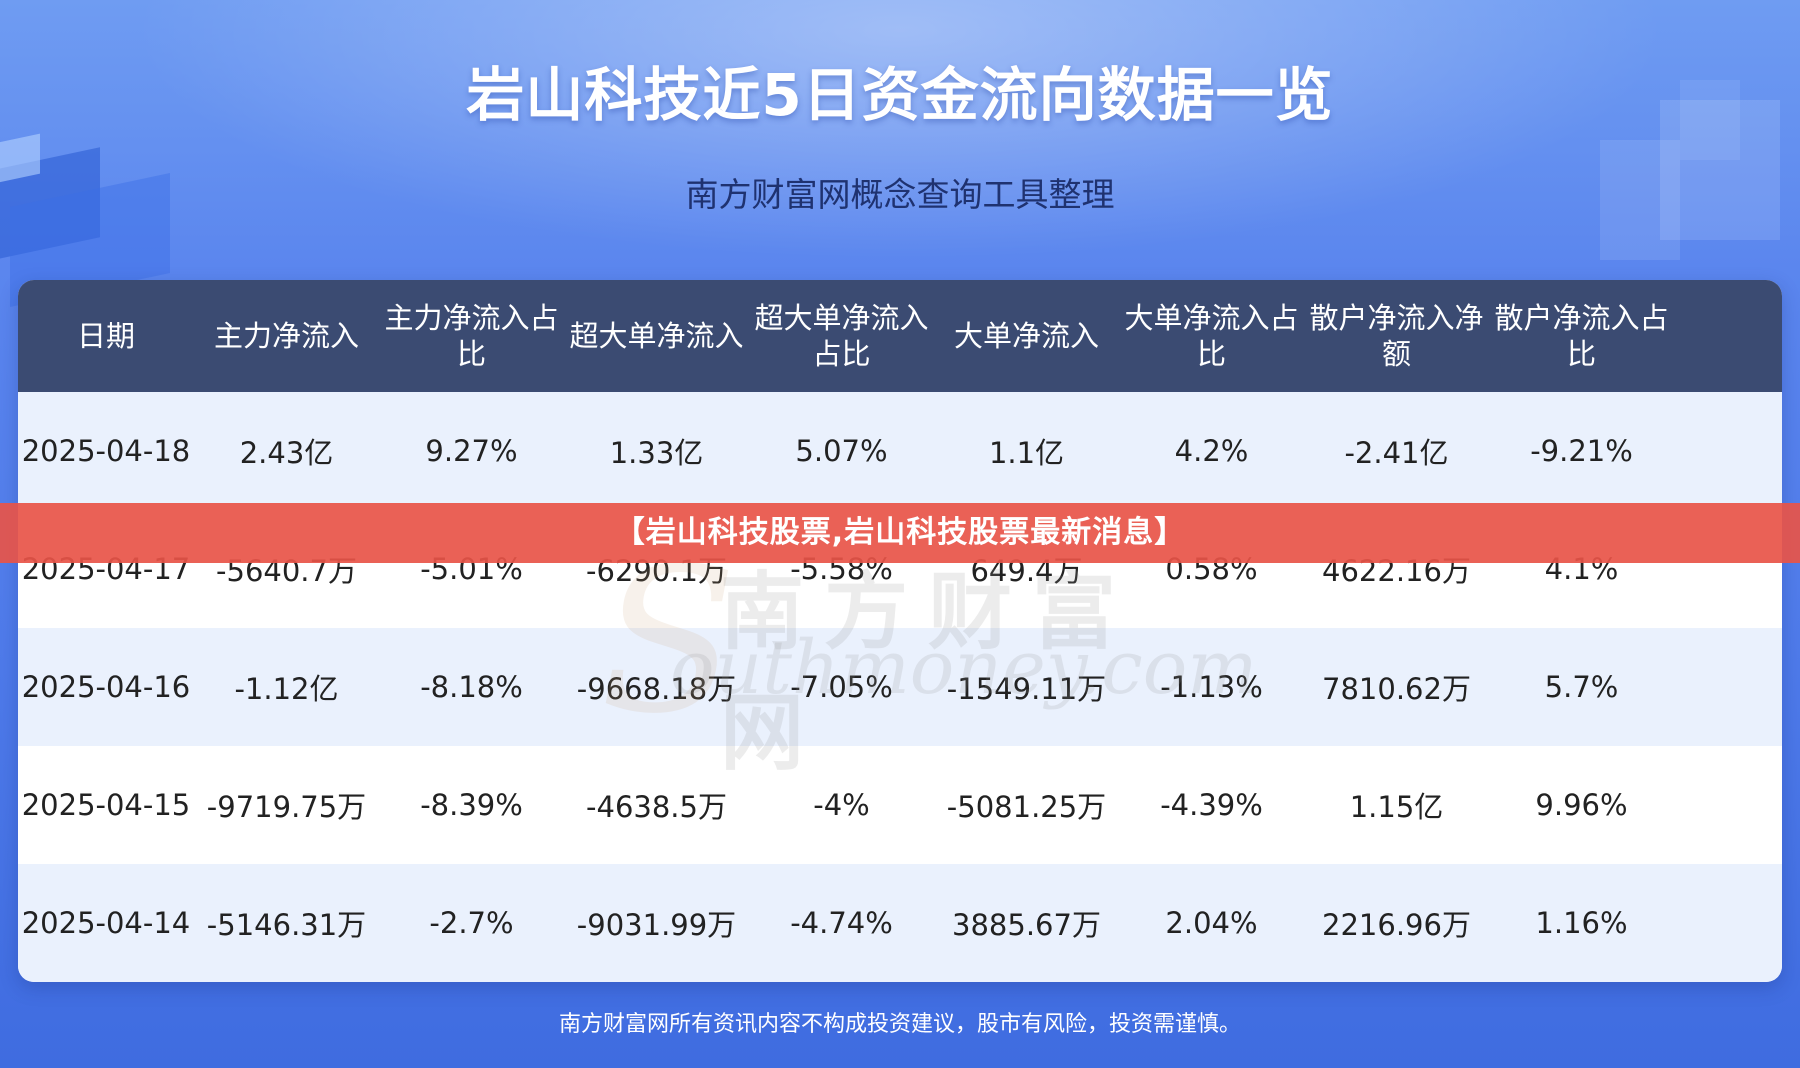 This screenshot has height=1068, width=1800. What do you see at coordinates (900, 194) in the screenshot?
I see `page-subtitle: 南方财富网概念查询工具整理` at bounding box center [900, 194].